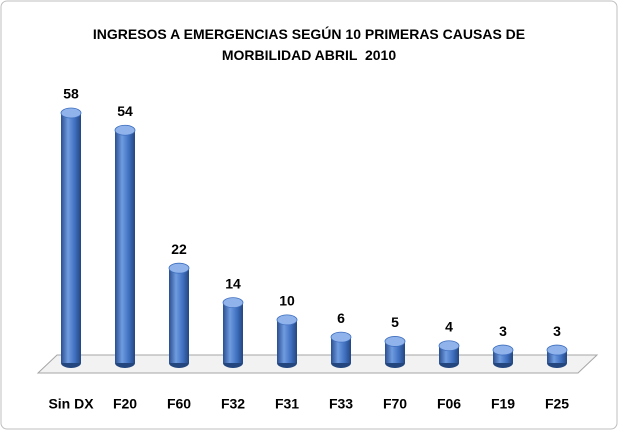 The height and width of the screenshot is (430, 618). I want to click on x-tick-label: F06, so click(449, 404).